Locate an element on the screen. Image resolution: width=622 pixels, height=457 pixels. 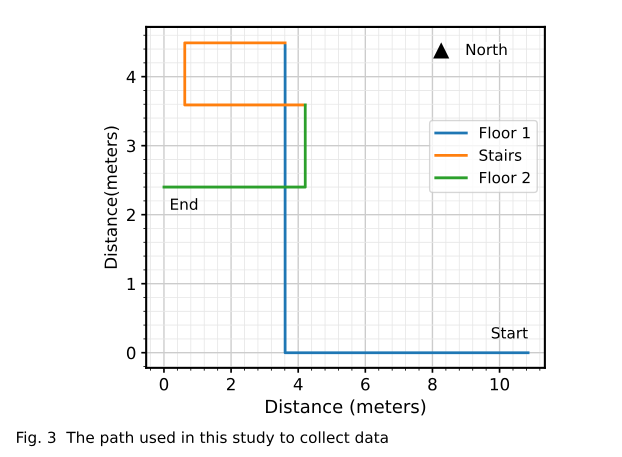
x-tick-label: 0 is located at coordinates (164, 384).